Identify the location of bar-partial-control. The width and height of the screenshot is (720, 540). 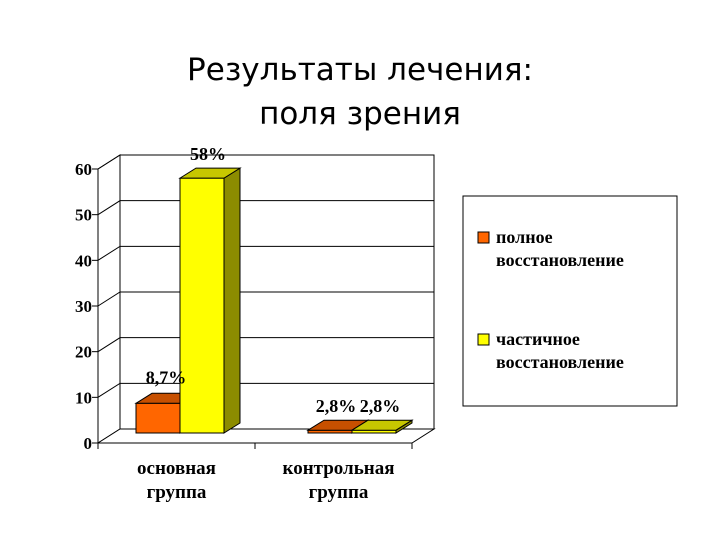
(382, 426).